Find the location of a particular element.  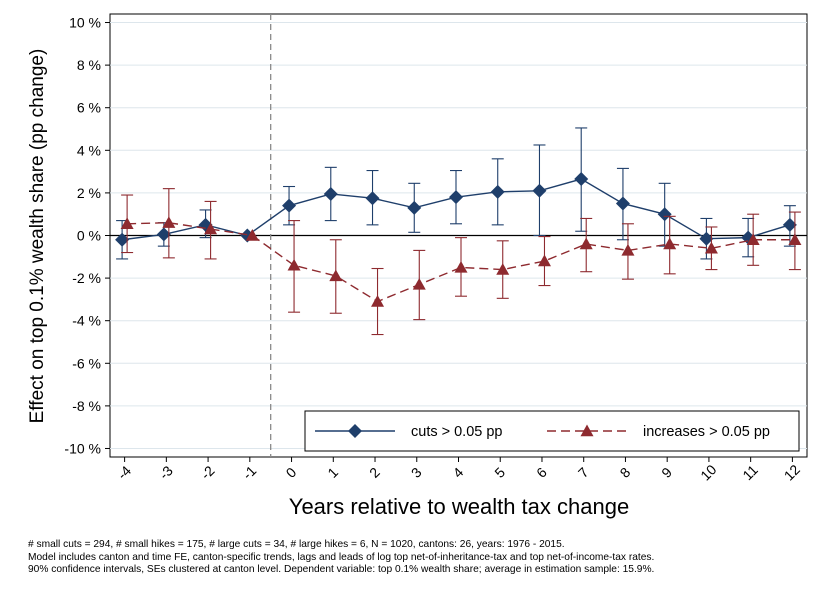

legend: cuts > 0.05 pp increases > 0.05 pp is located at coordinates (552, 431).